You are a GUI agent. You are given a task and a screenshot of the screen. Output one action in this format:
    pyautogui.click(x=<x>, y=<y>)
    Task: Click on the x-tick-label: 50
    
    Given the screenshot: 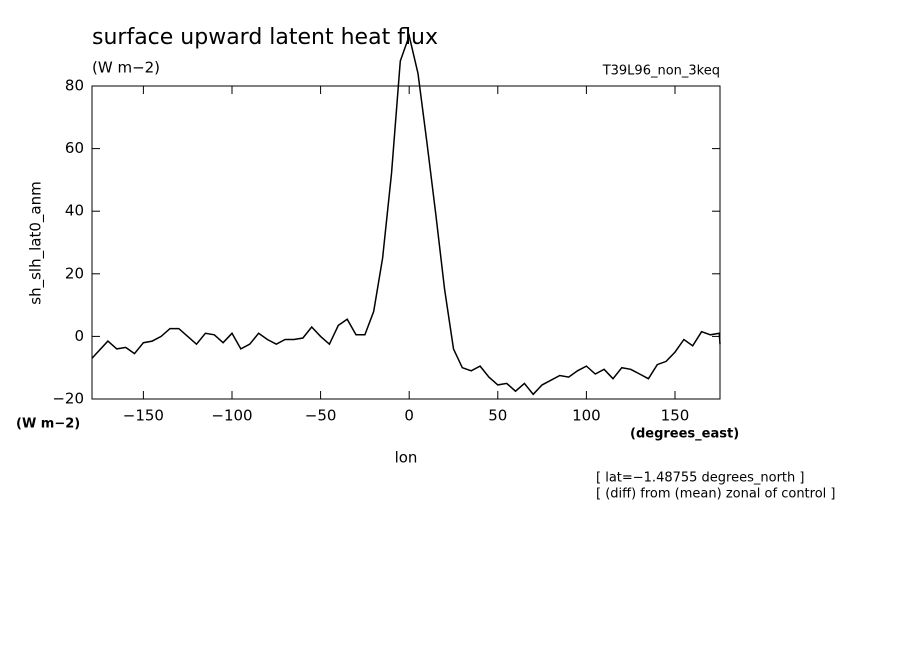 What is the action you would take?
    pyautogui.click(x=497, y=416)
    